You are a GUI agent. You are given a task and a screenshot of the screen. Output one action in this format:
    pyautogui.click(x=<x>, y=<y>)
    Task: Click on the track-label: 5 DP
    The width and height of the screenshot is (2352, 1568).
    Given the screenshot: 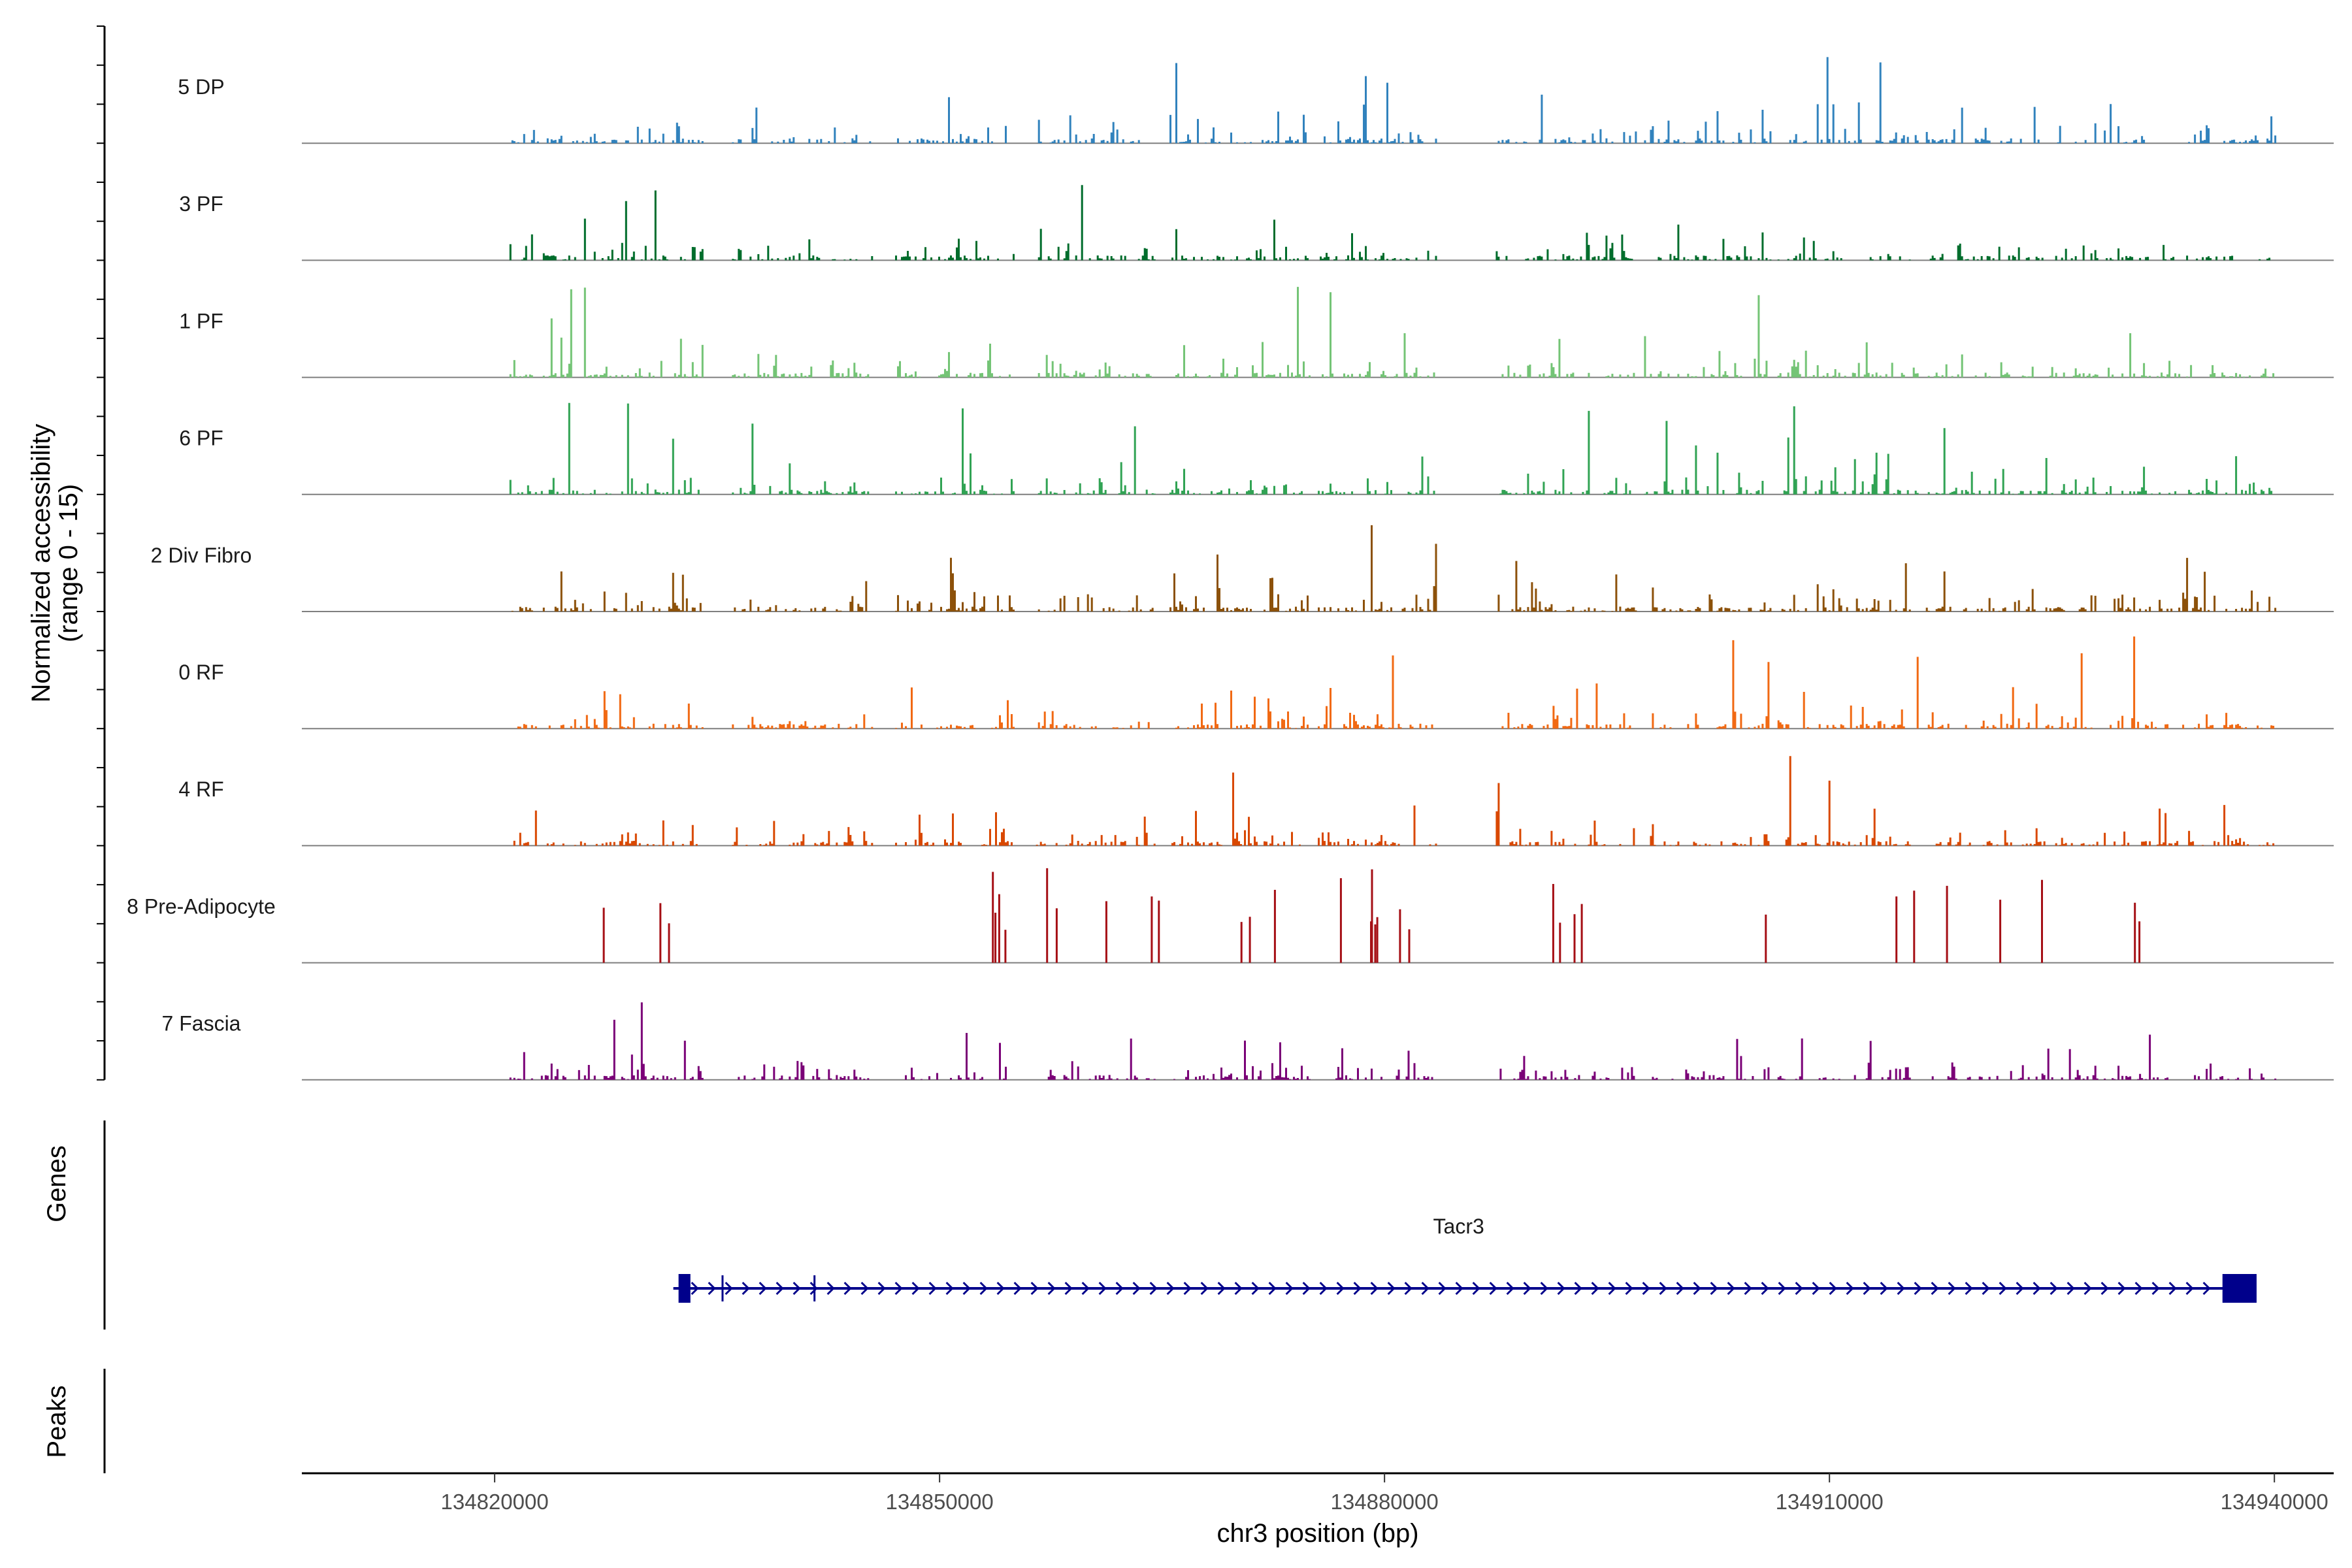 What is the action you would take?
    pyautogui.click(x=201, y=87)
    